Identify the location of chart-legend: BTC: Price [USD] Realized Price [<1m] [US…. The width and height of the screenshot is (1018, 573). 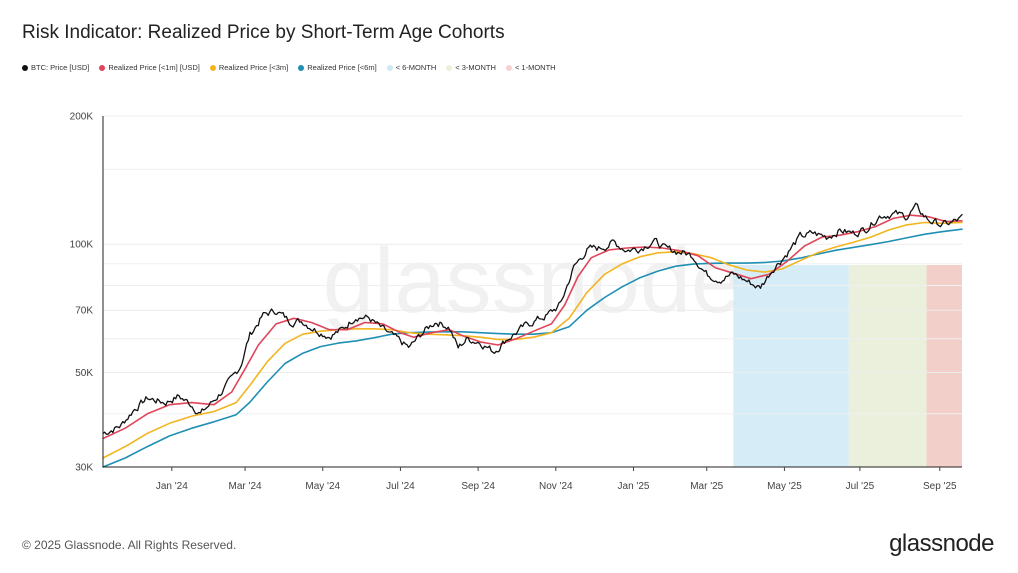
(289, 67).